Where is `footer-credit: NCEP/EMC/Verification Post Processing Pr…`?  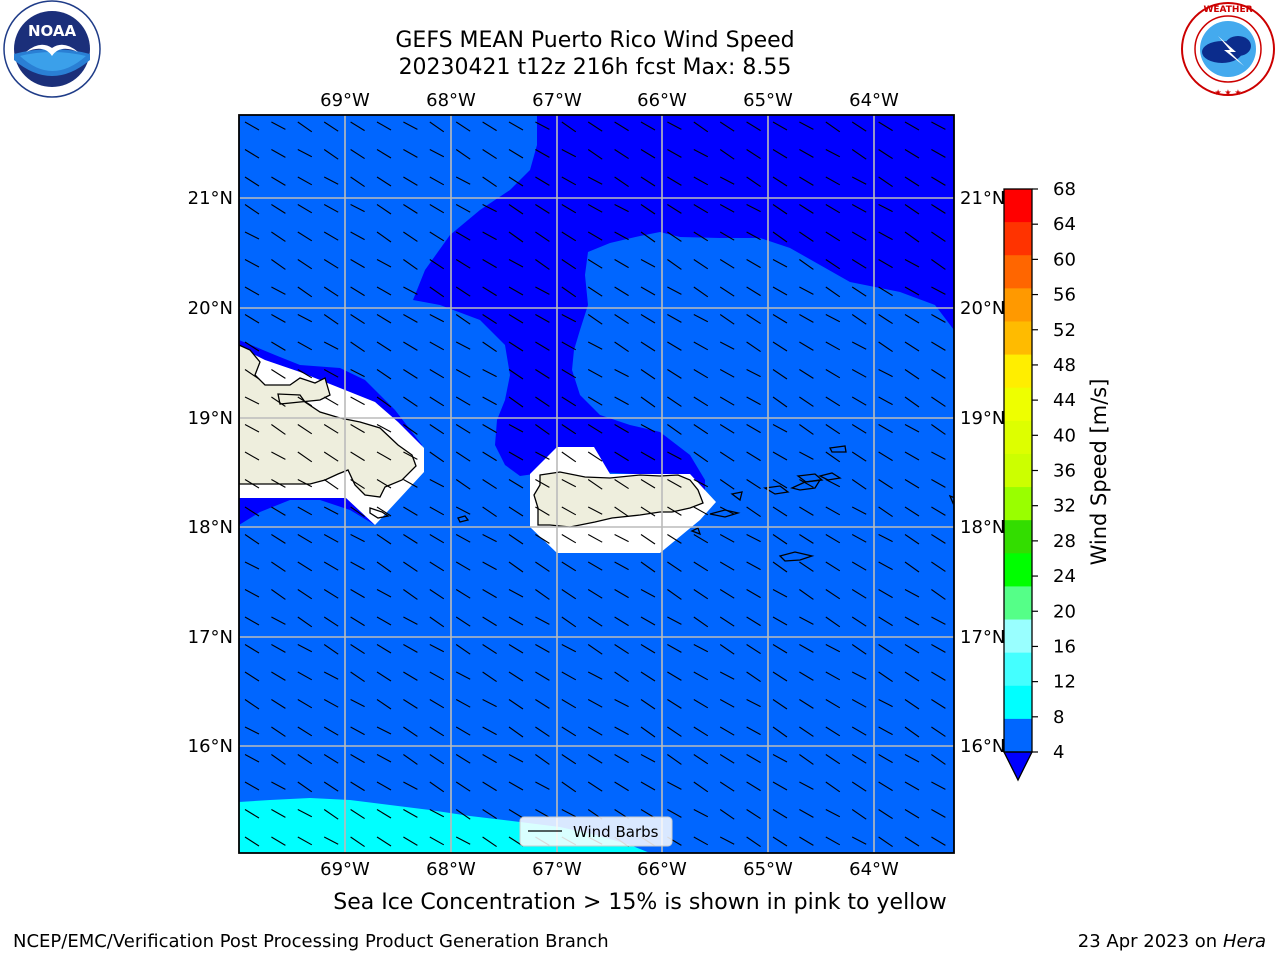
footer-credit: NCEP/EMC/Verification Post Processing Pr… is located at coordinates (311, 941).